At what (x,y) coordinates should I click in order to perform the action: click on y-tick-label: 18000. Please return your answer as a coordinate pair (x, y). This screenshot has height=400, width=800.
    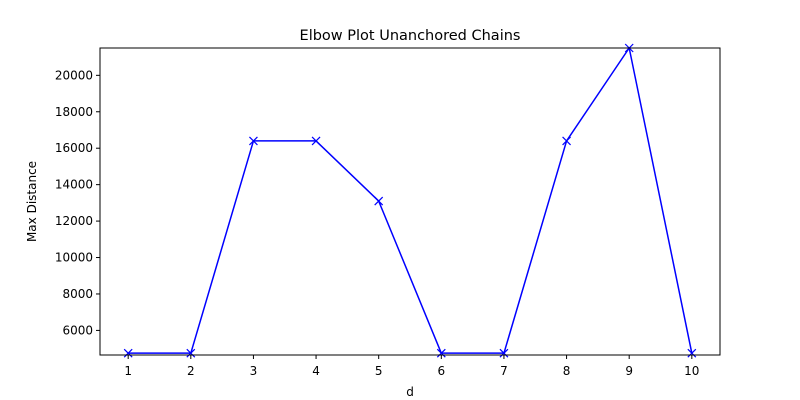
    Looking at the image, I should click on (74, 112).